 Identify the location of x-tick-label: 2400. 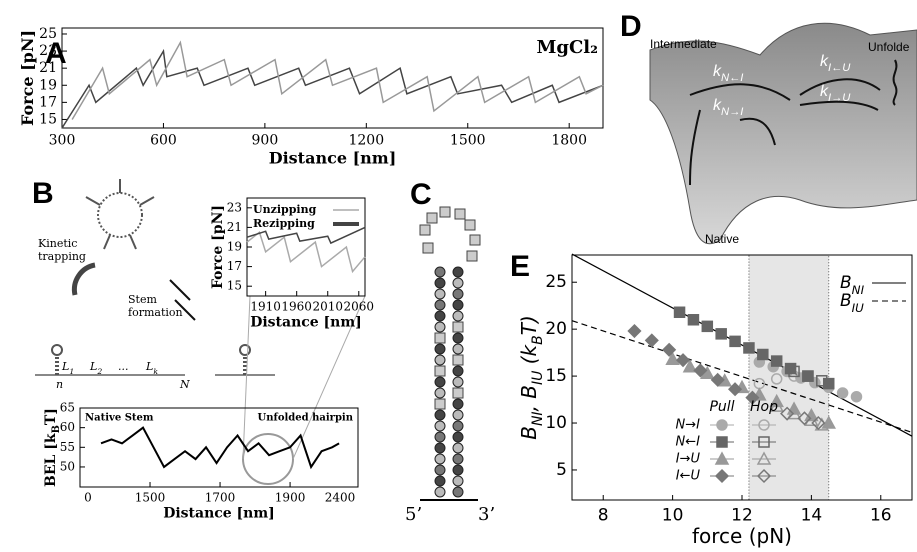
(340, 497).